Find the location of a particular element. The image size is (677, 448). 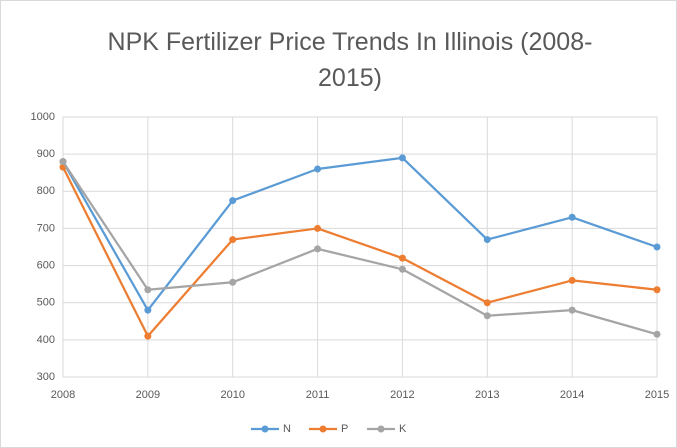

y-tick-label: 700 is located at coordinates (46, 228).